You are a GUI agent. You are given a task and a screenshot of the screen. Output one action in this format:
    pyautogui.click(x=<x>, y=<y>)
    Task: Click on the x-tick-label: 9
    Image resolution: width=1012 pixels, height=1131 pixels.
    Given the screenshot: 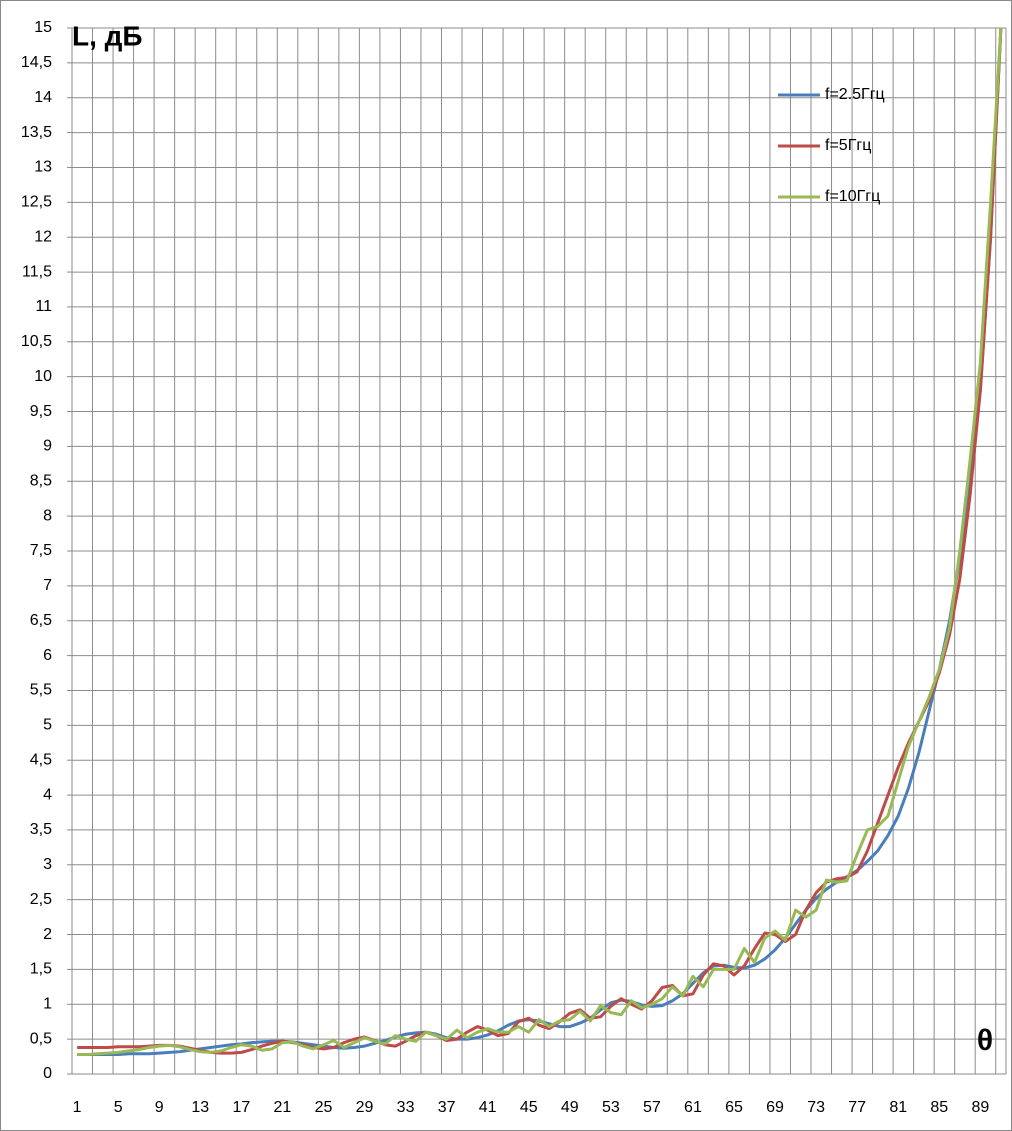 What is the action you would take?
    pyautogui.click(x=159, y=1107)
    